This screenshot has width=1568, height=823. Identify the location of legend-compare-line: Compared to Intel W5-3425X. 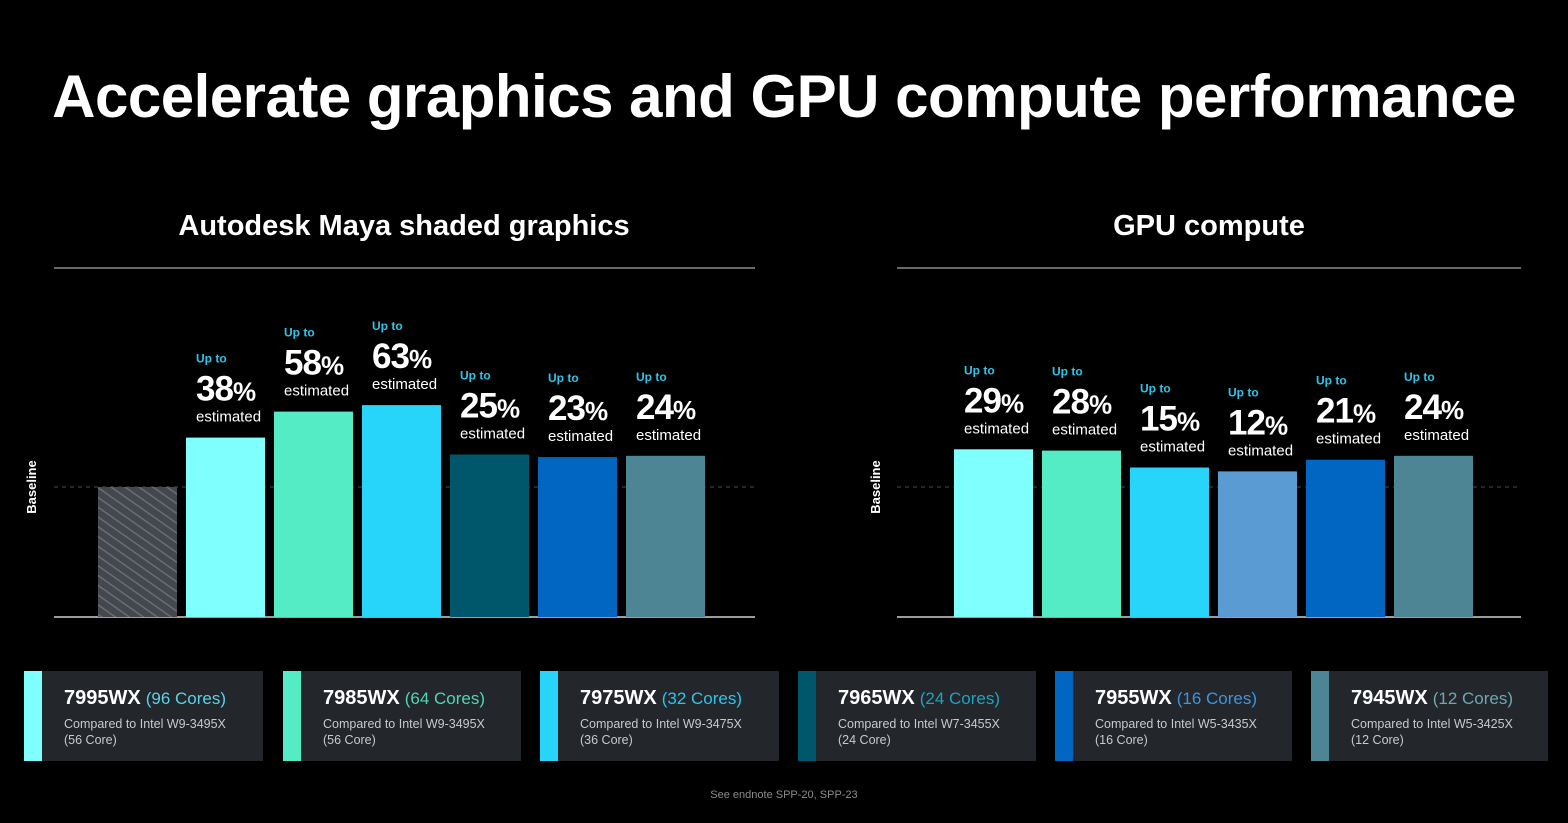
(1432, 724).